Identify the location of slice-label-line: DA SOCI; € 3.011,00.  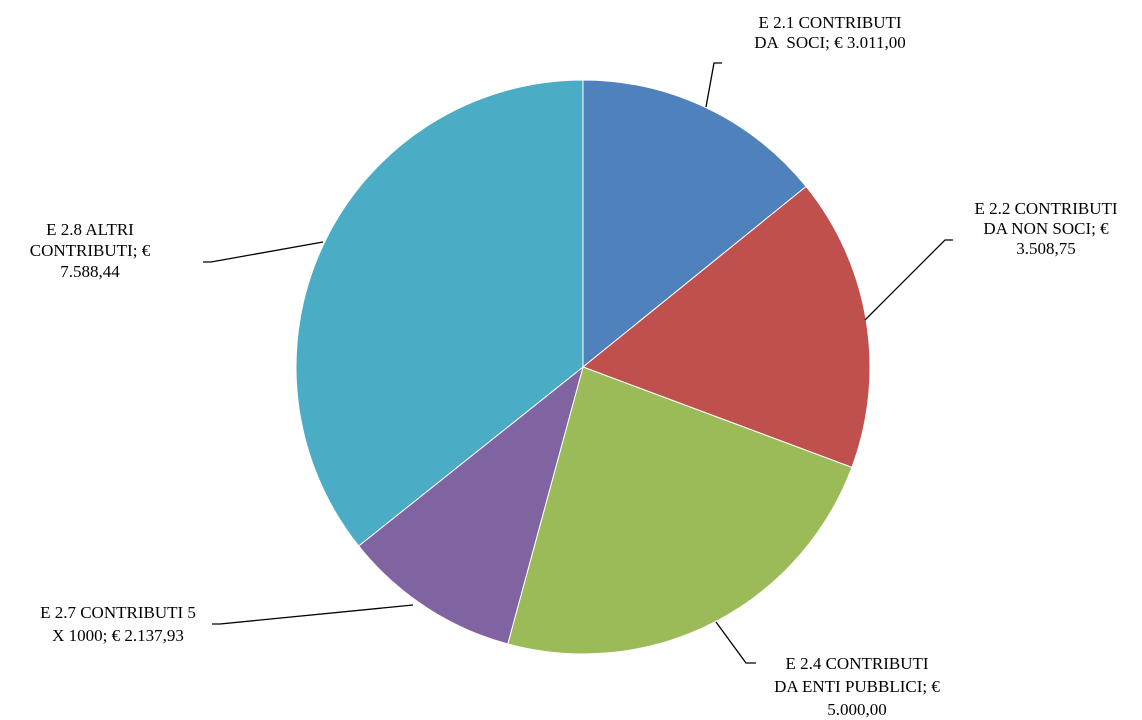
(829, 42).